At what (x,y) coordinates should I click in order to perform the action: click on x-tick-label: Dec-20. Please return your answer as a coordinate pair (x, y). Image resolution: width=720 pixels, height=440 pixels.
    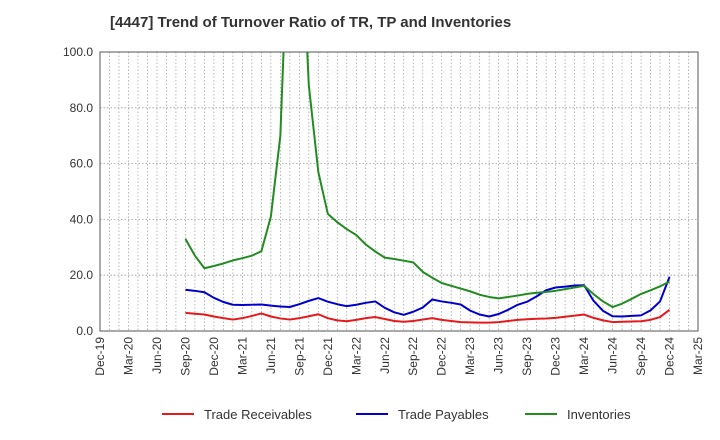
    Looking at the image, I should click on (214, 356).